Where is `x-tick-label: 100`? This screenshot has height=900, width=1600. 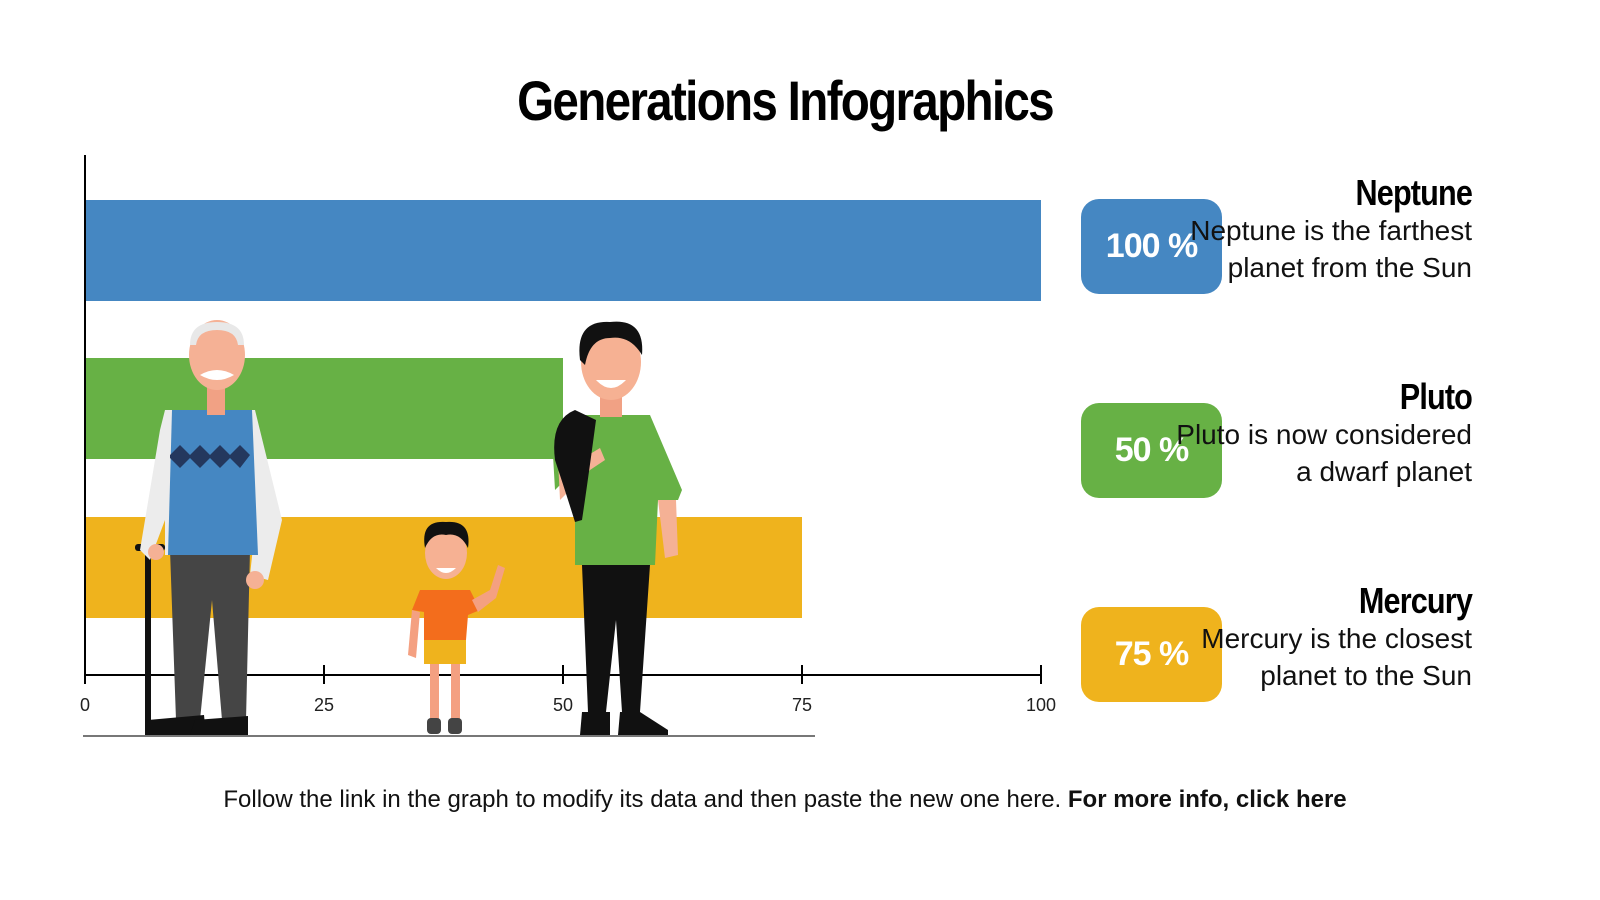
x-tick-label: 100 is located at coordinates (1041, 705).